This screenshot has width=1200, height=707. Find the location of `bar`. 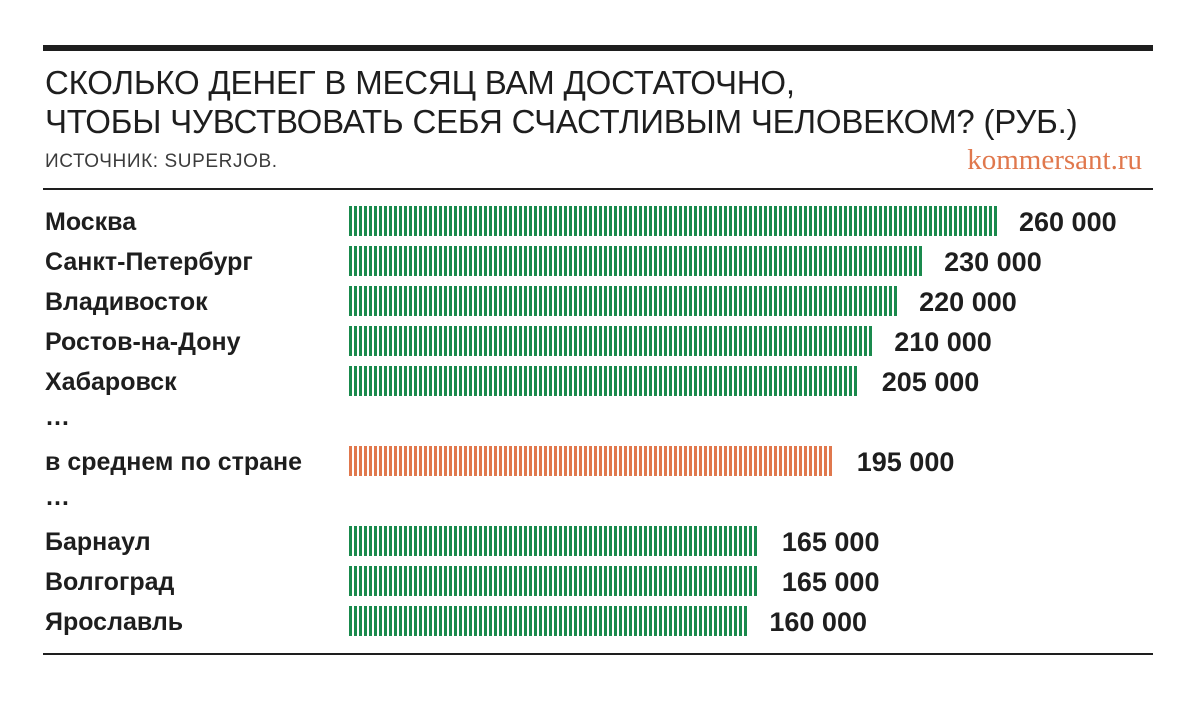

bar is located at coordinates (635, 261).